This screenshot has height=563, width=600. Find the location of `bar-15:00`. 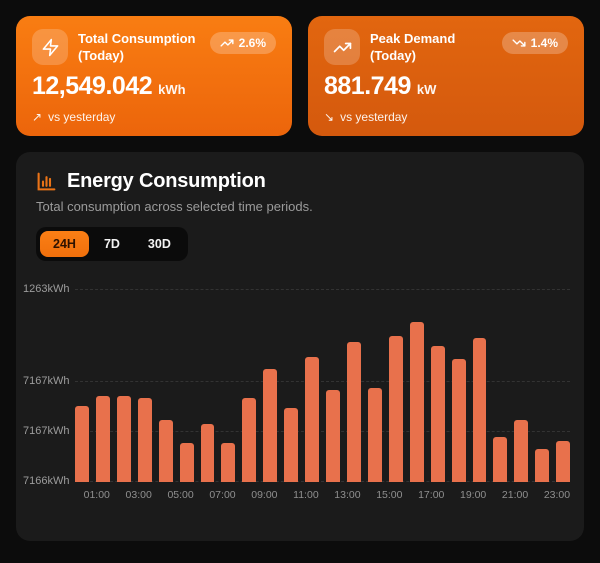

bar-15:00 is located at coordinates (395, 408).